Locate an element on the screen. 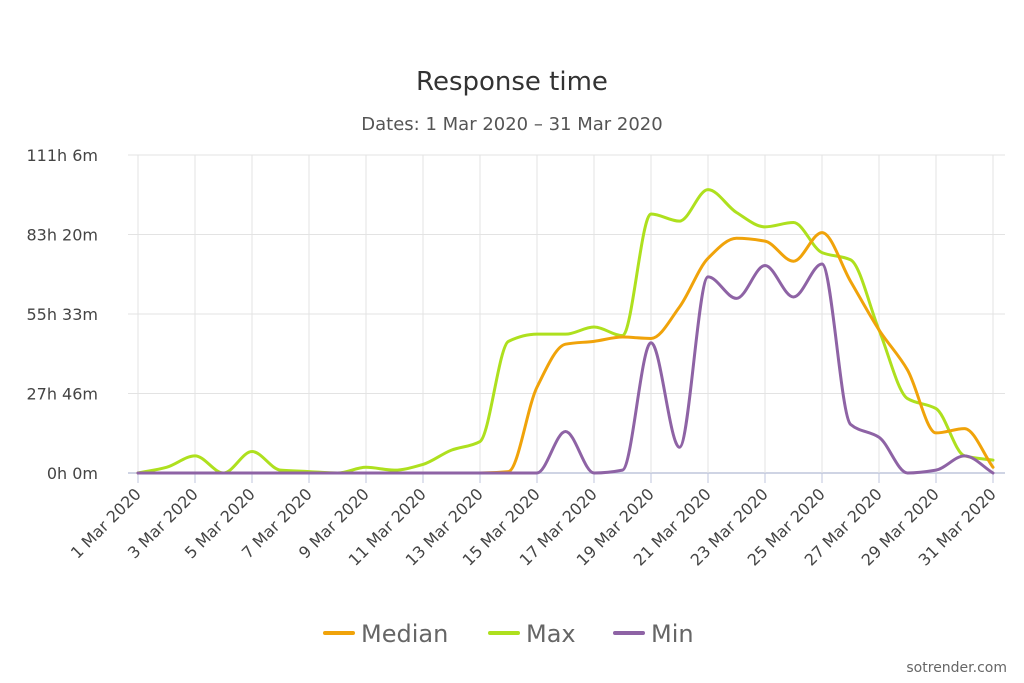 This screenshot has height=683, width=1024. chart-subtitle: Dates: 1 Mar 2020 – 31 Mar 2020 is located at coordinates (511, 124).